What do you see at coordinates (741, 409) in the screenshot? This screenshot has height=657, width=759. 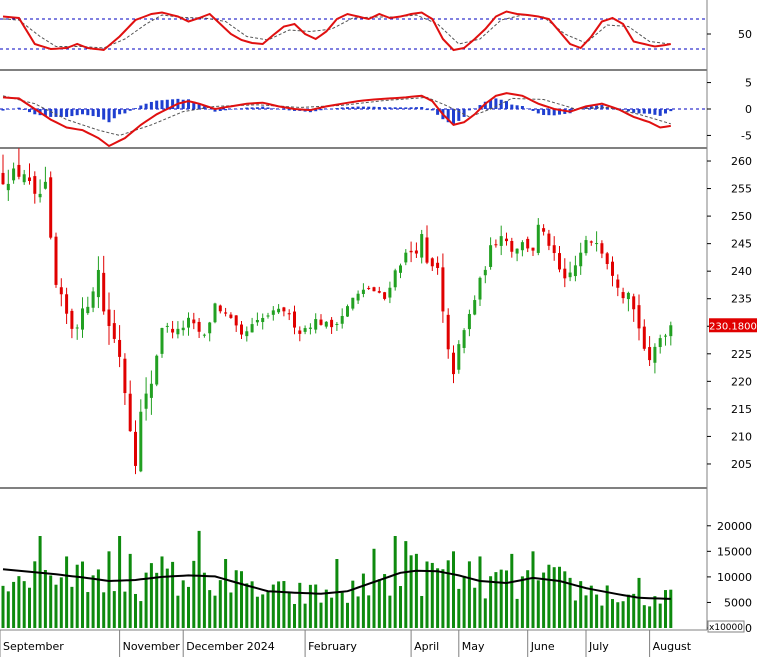 I see `price-y-tick-label: 215` at bounding box center [741, 409].